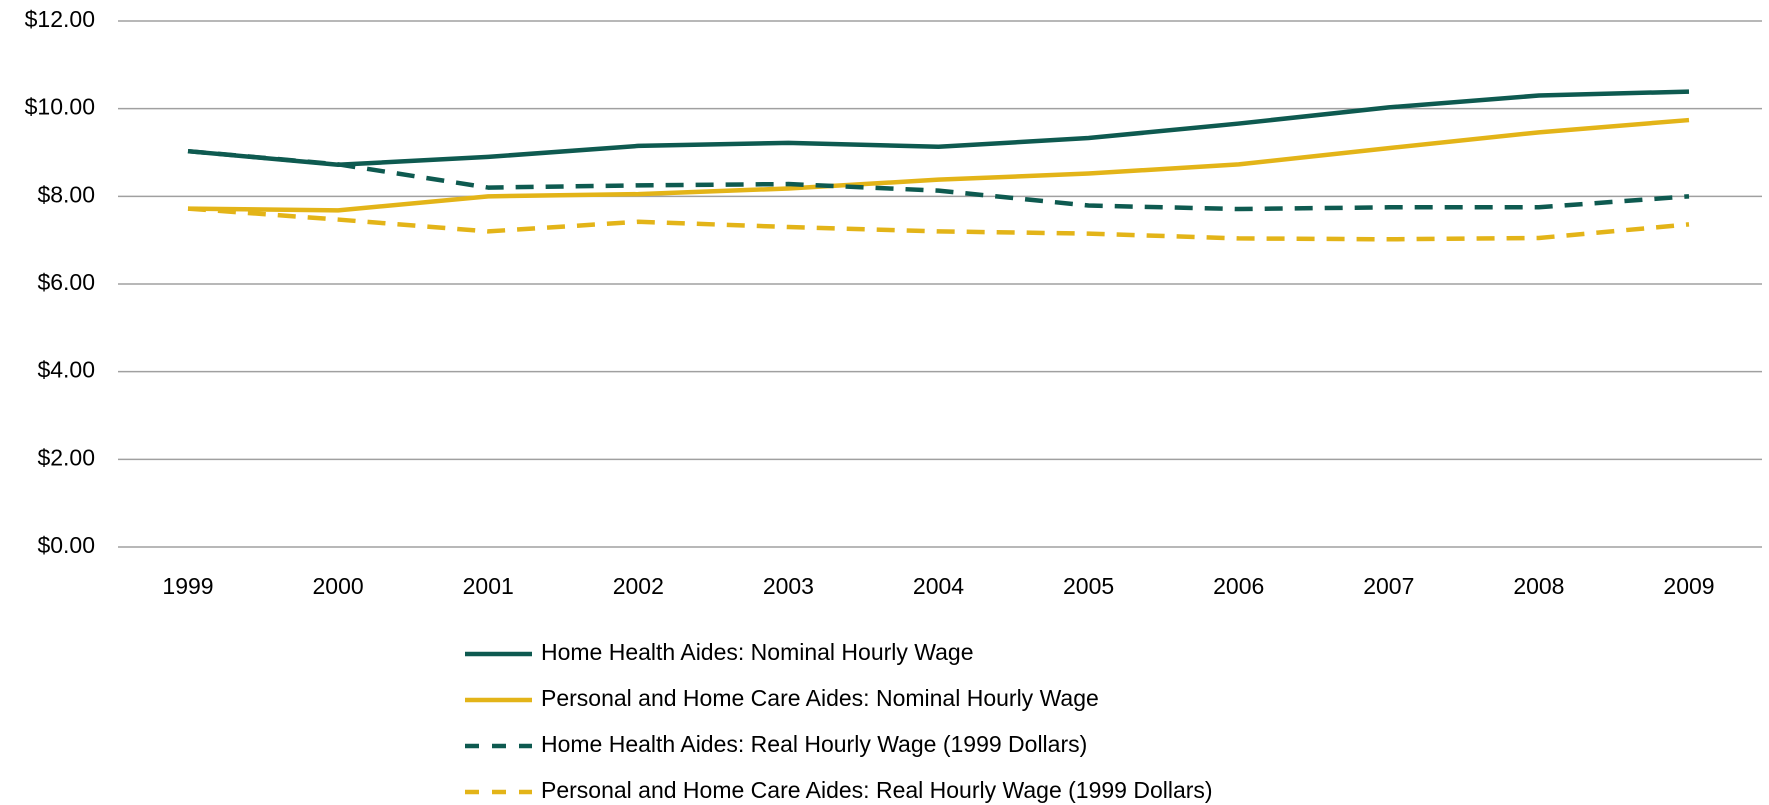 The image size is (1769, 805). Describe the element at coordinates (66, 457) in the screenshot. I see `y-tick-label: $2.00` at that location.